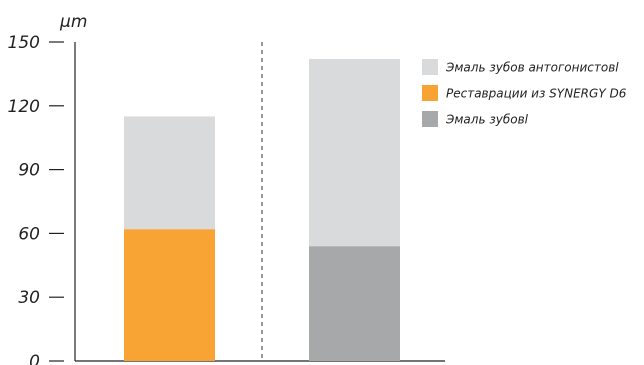  Describe the element at coordinates (487, 120) in the screenshot. I see `legend-label: Эмаль зубовl` at that location.